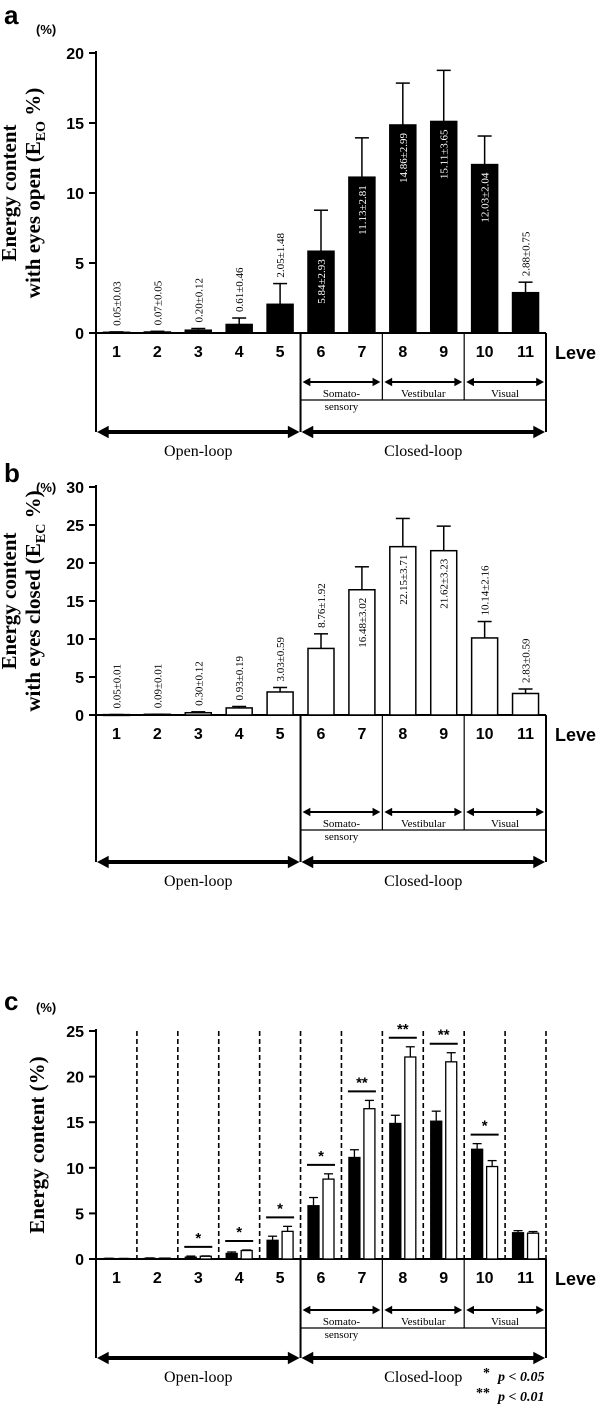 This screenshot has height=1409, width=596. I want to click on legend-mark: **, so click(483, 1393).